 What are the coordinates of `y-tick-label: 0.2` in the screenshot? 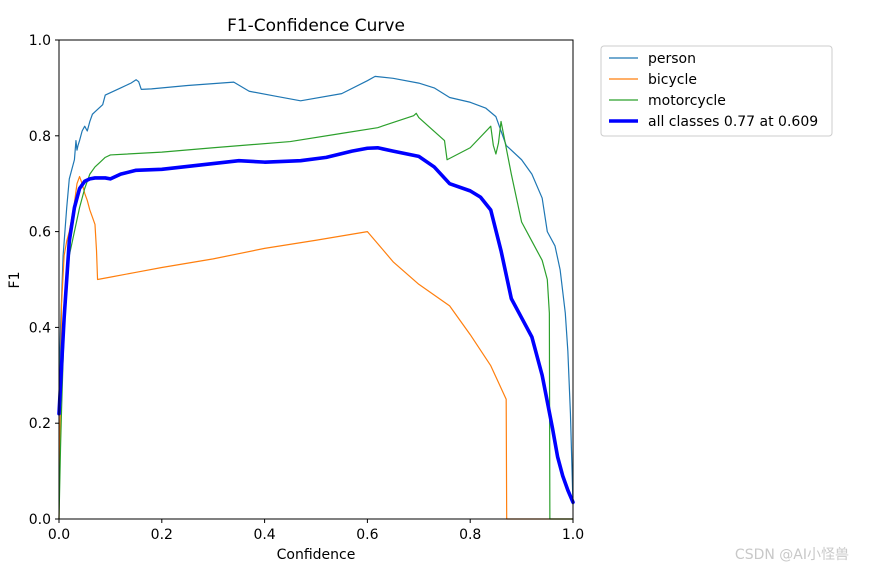 It's located at (40, 424).